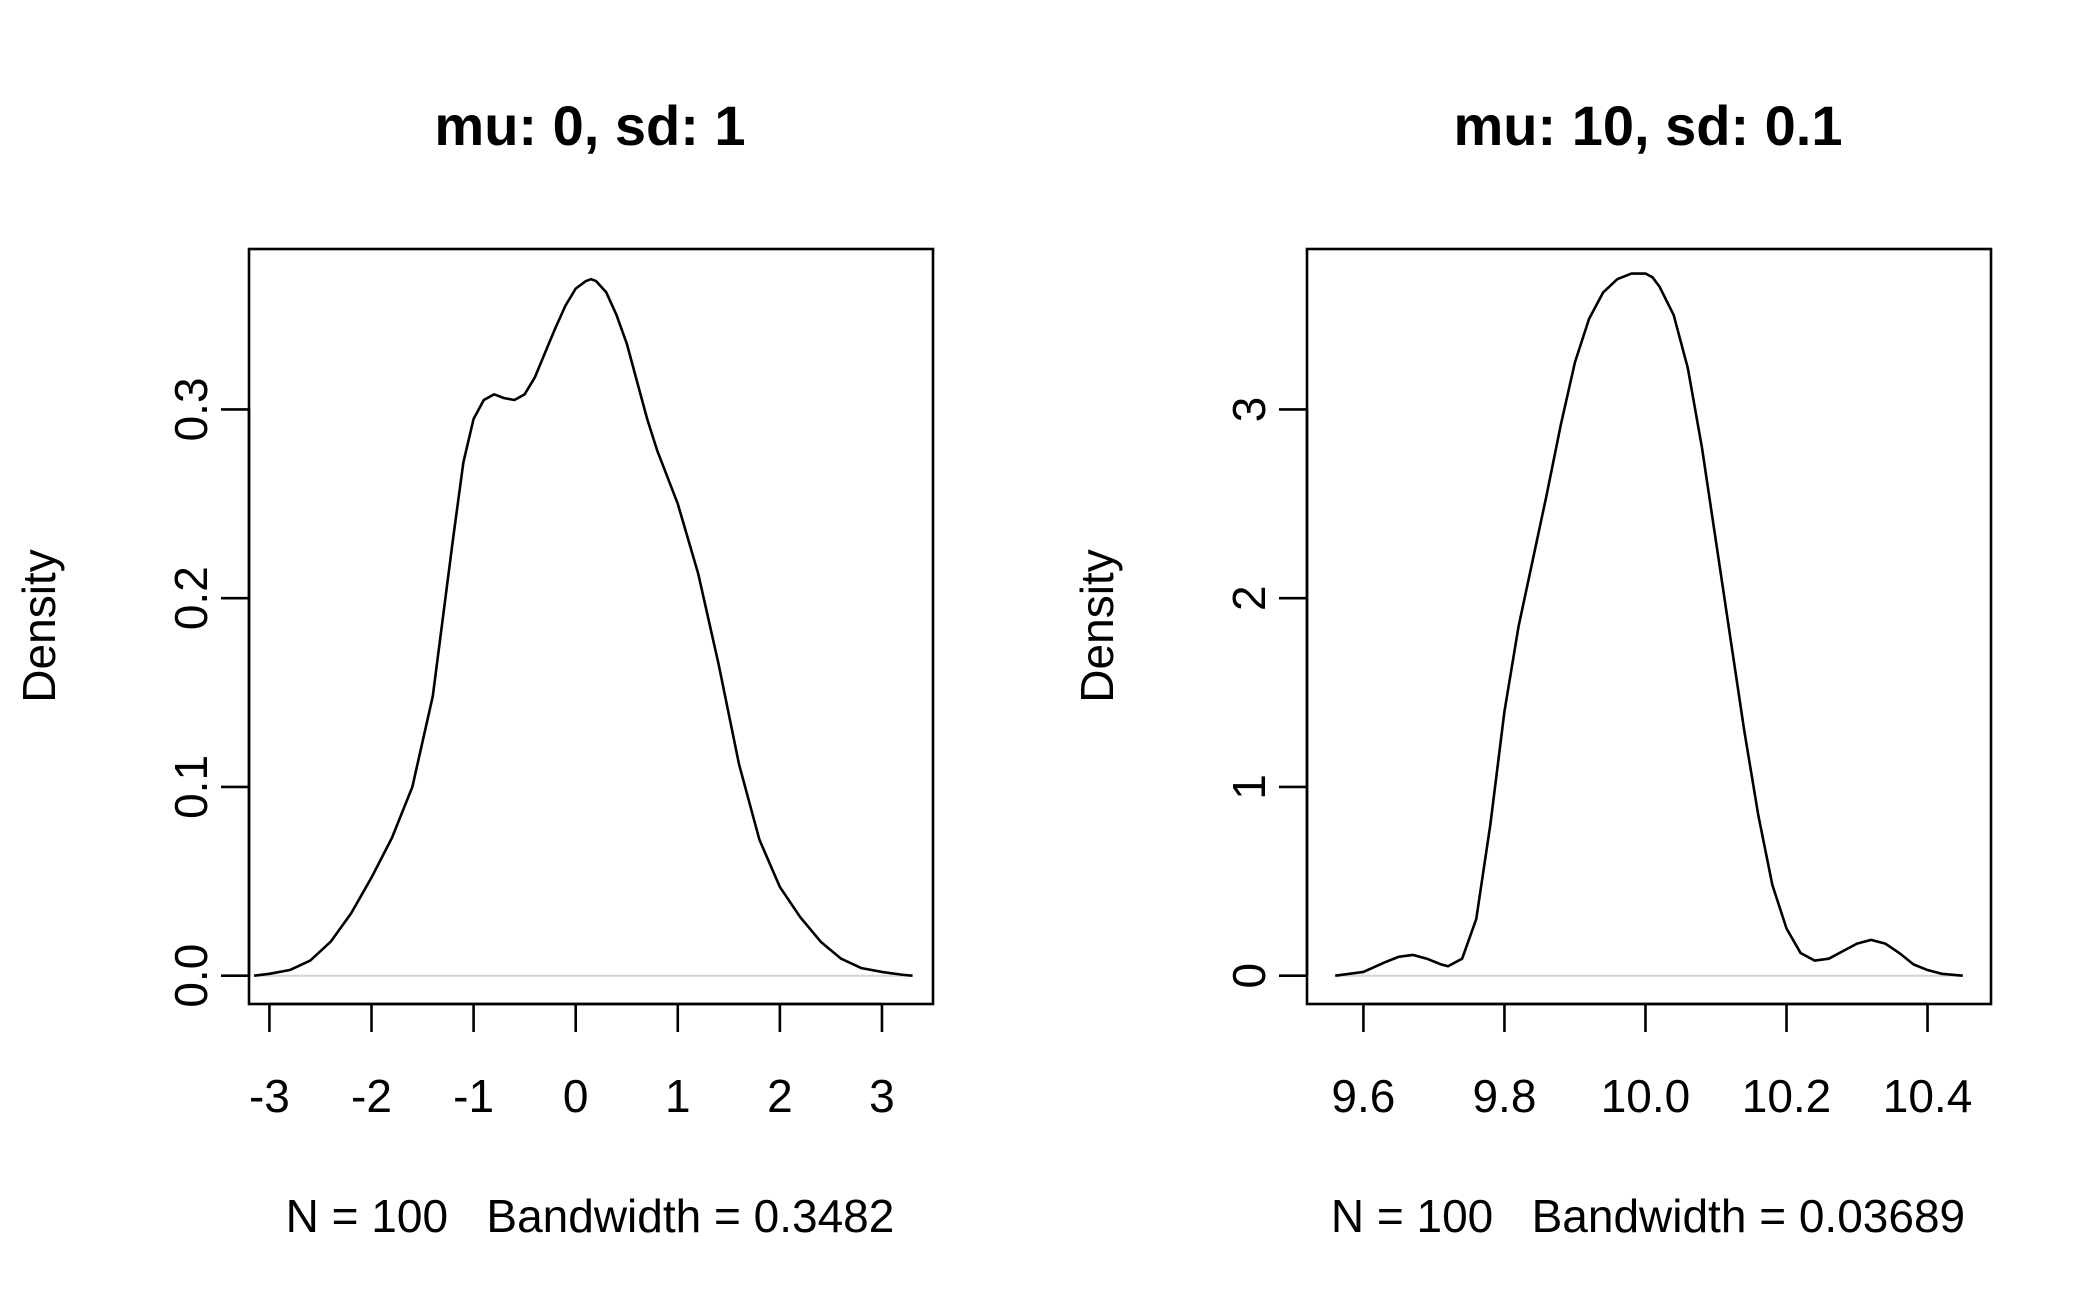 This screenshot has width=2100, height=1302. What do you see at coordinates (1266, 693) in the screenshot?
I see `panel-2-y-axis: 0 1 2 3` at bounding box center [1266, 693].